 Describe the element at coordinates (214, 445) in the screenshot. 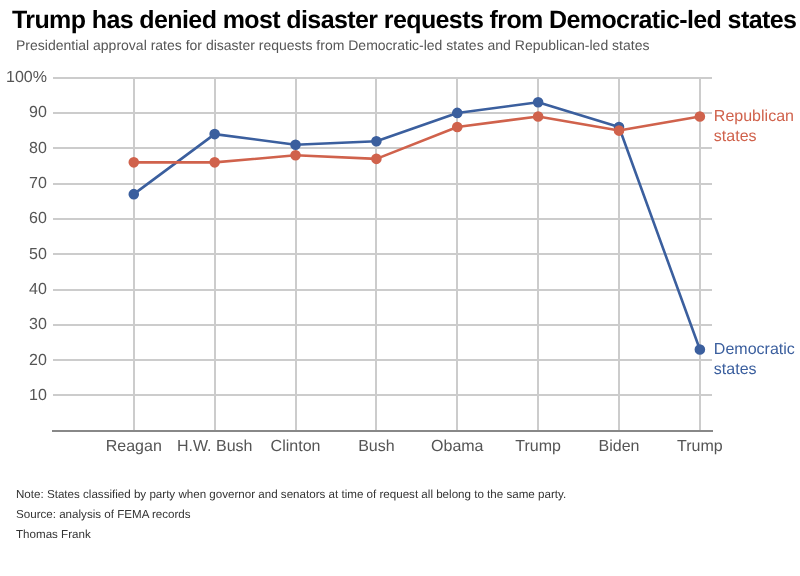

I see `x-tick-label: H.W. Bush` at that location.